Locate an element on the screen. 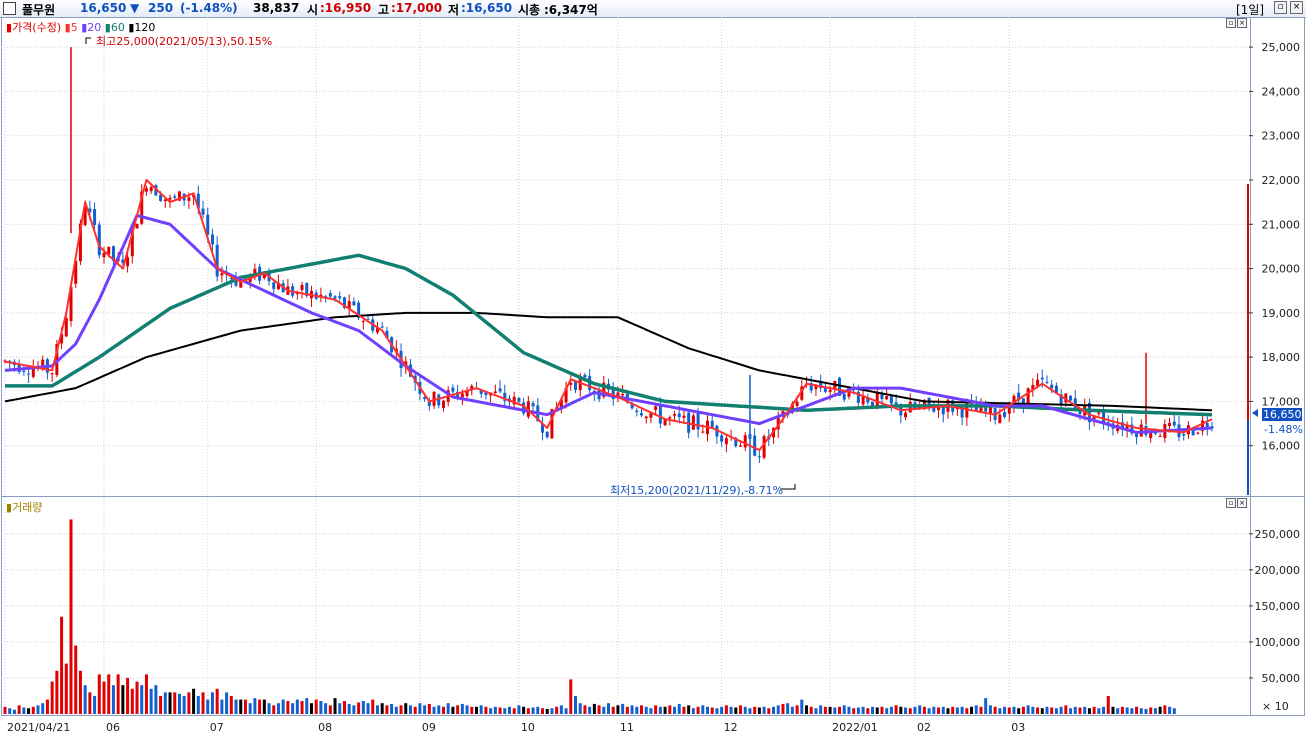  panel-close-icon: × is located at coordinates (1242, 23).